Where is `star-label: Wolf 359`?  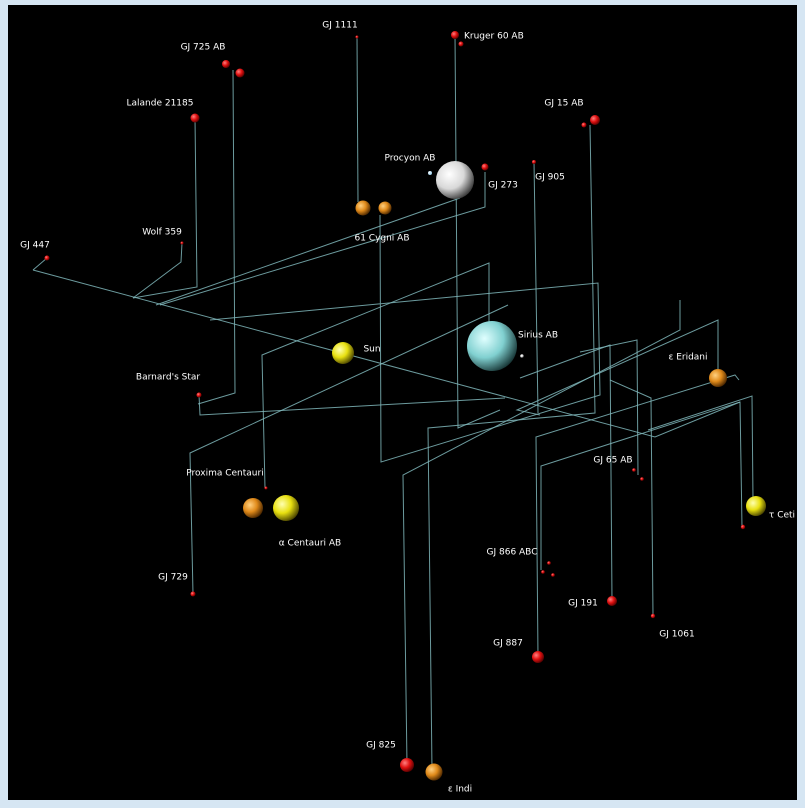
star-label: Wolf 359 is located at coordinates (162, 233).